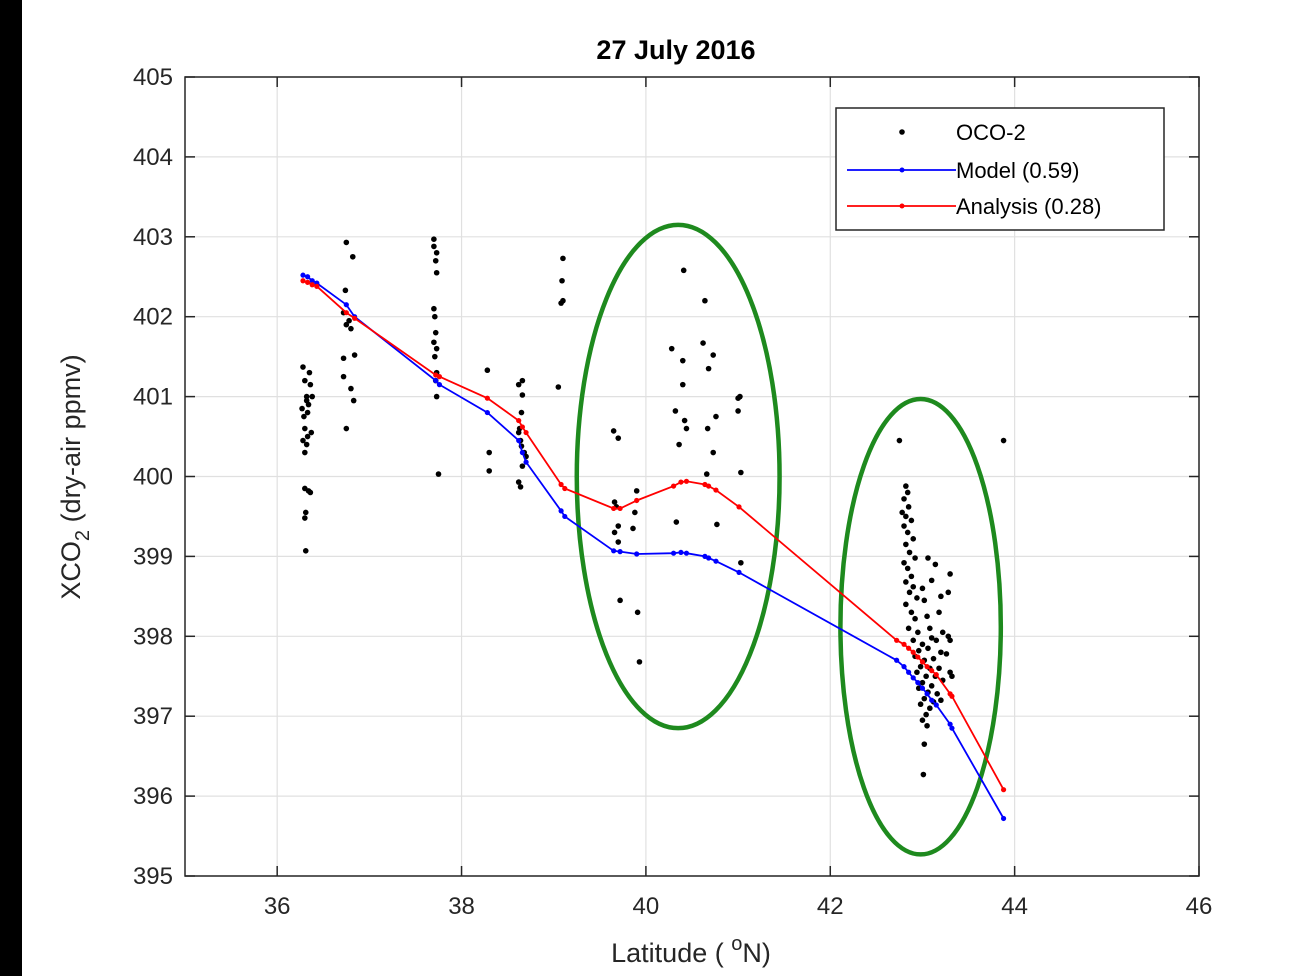 This screenshot has width=1291, height=976. I want to click on y-tick-label: 400, so click(153, 477).